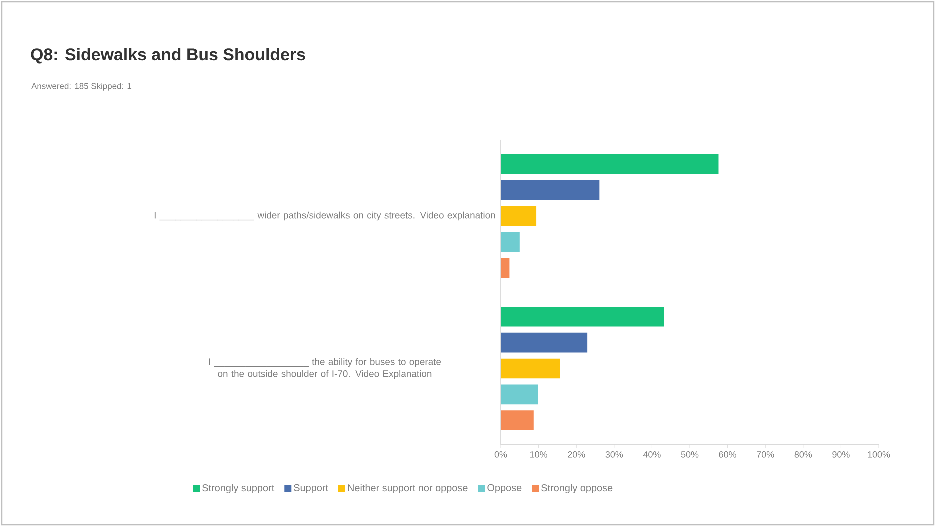 The image size is (936, 527). What do you see at coordinates (505, 489) in the screenshot?
I see `legend-label: Oppose` at bounding box center [505, 489].